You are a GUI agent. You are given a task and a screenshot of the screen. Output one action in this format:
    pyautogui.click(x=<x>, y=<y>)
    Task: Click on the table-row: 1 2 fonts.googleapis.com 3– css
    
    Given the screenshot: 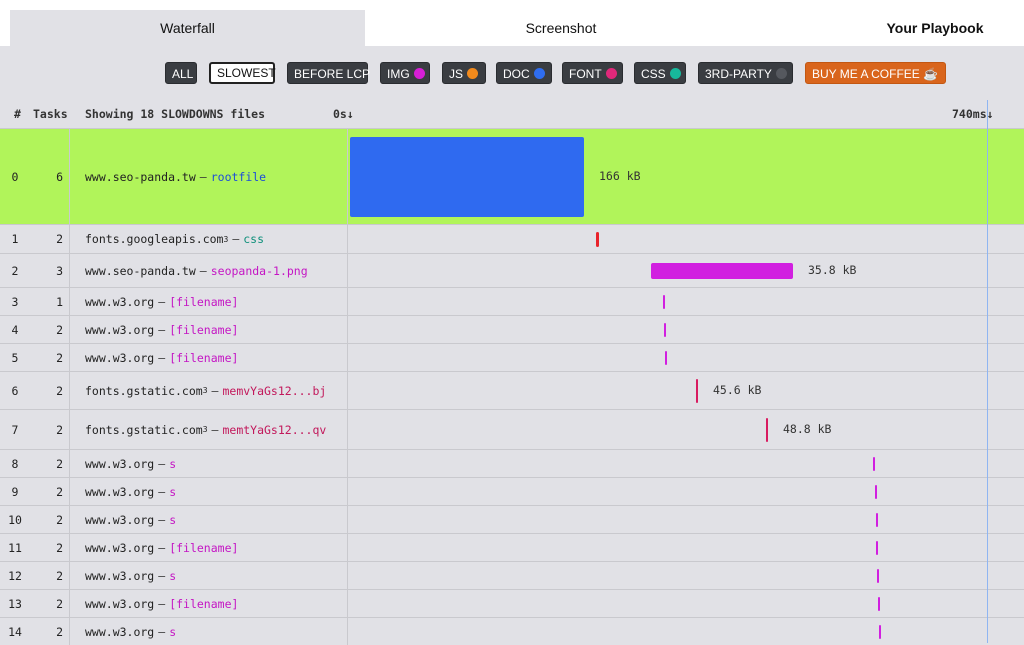 What is the action you would take?
    pyautogui.click(x=512, y=238)
    